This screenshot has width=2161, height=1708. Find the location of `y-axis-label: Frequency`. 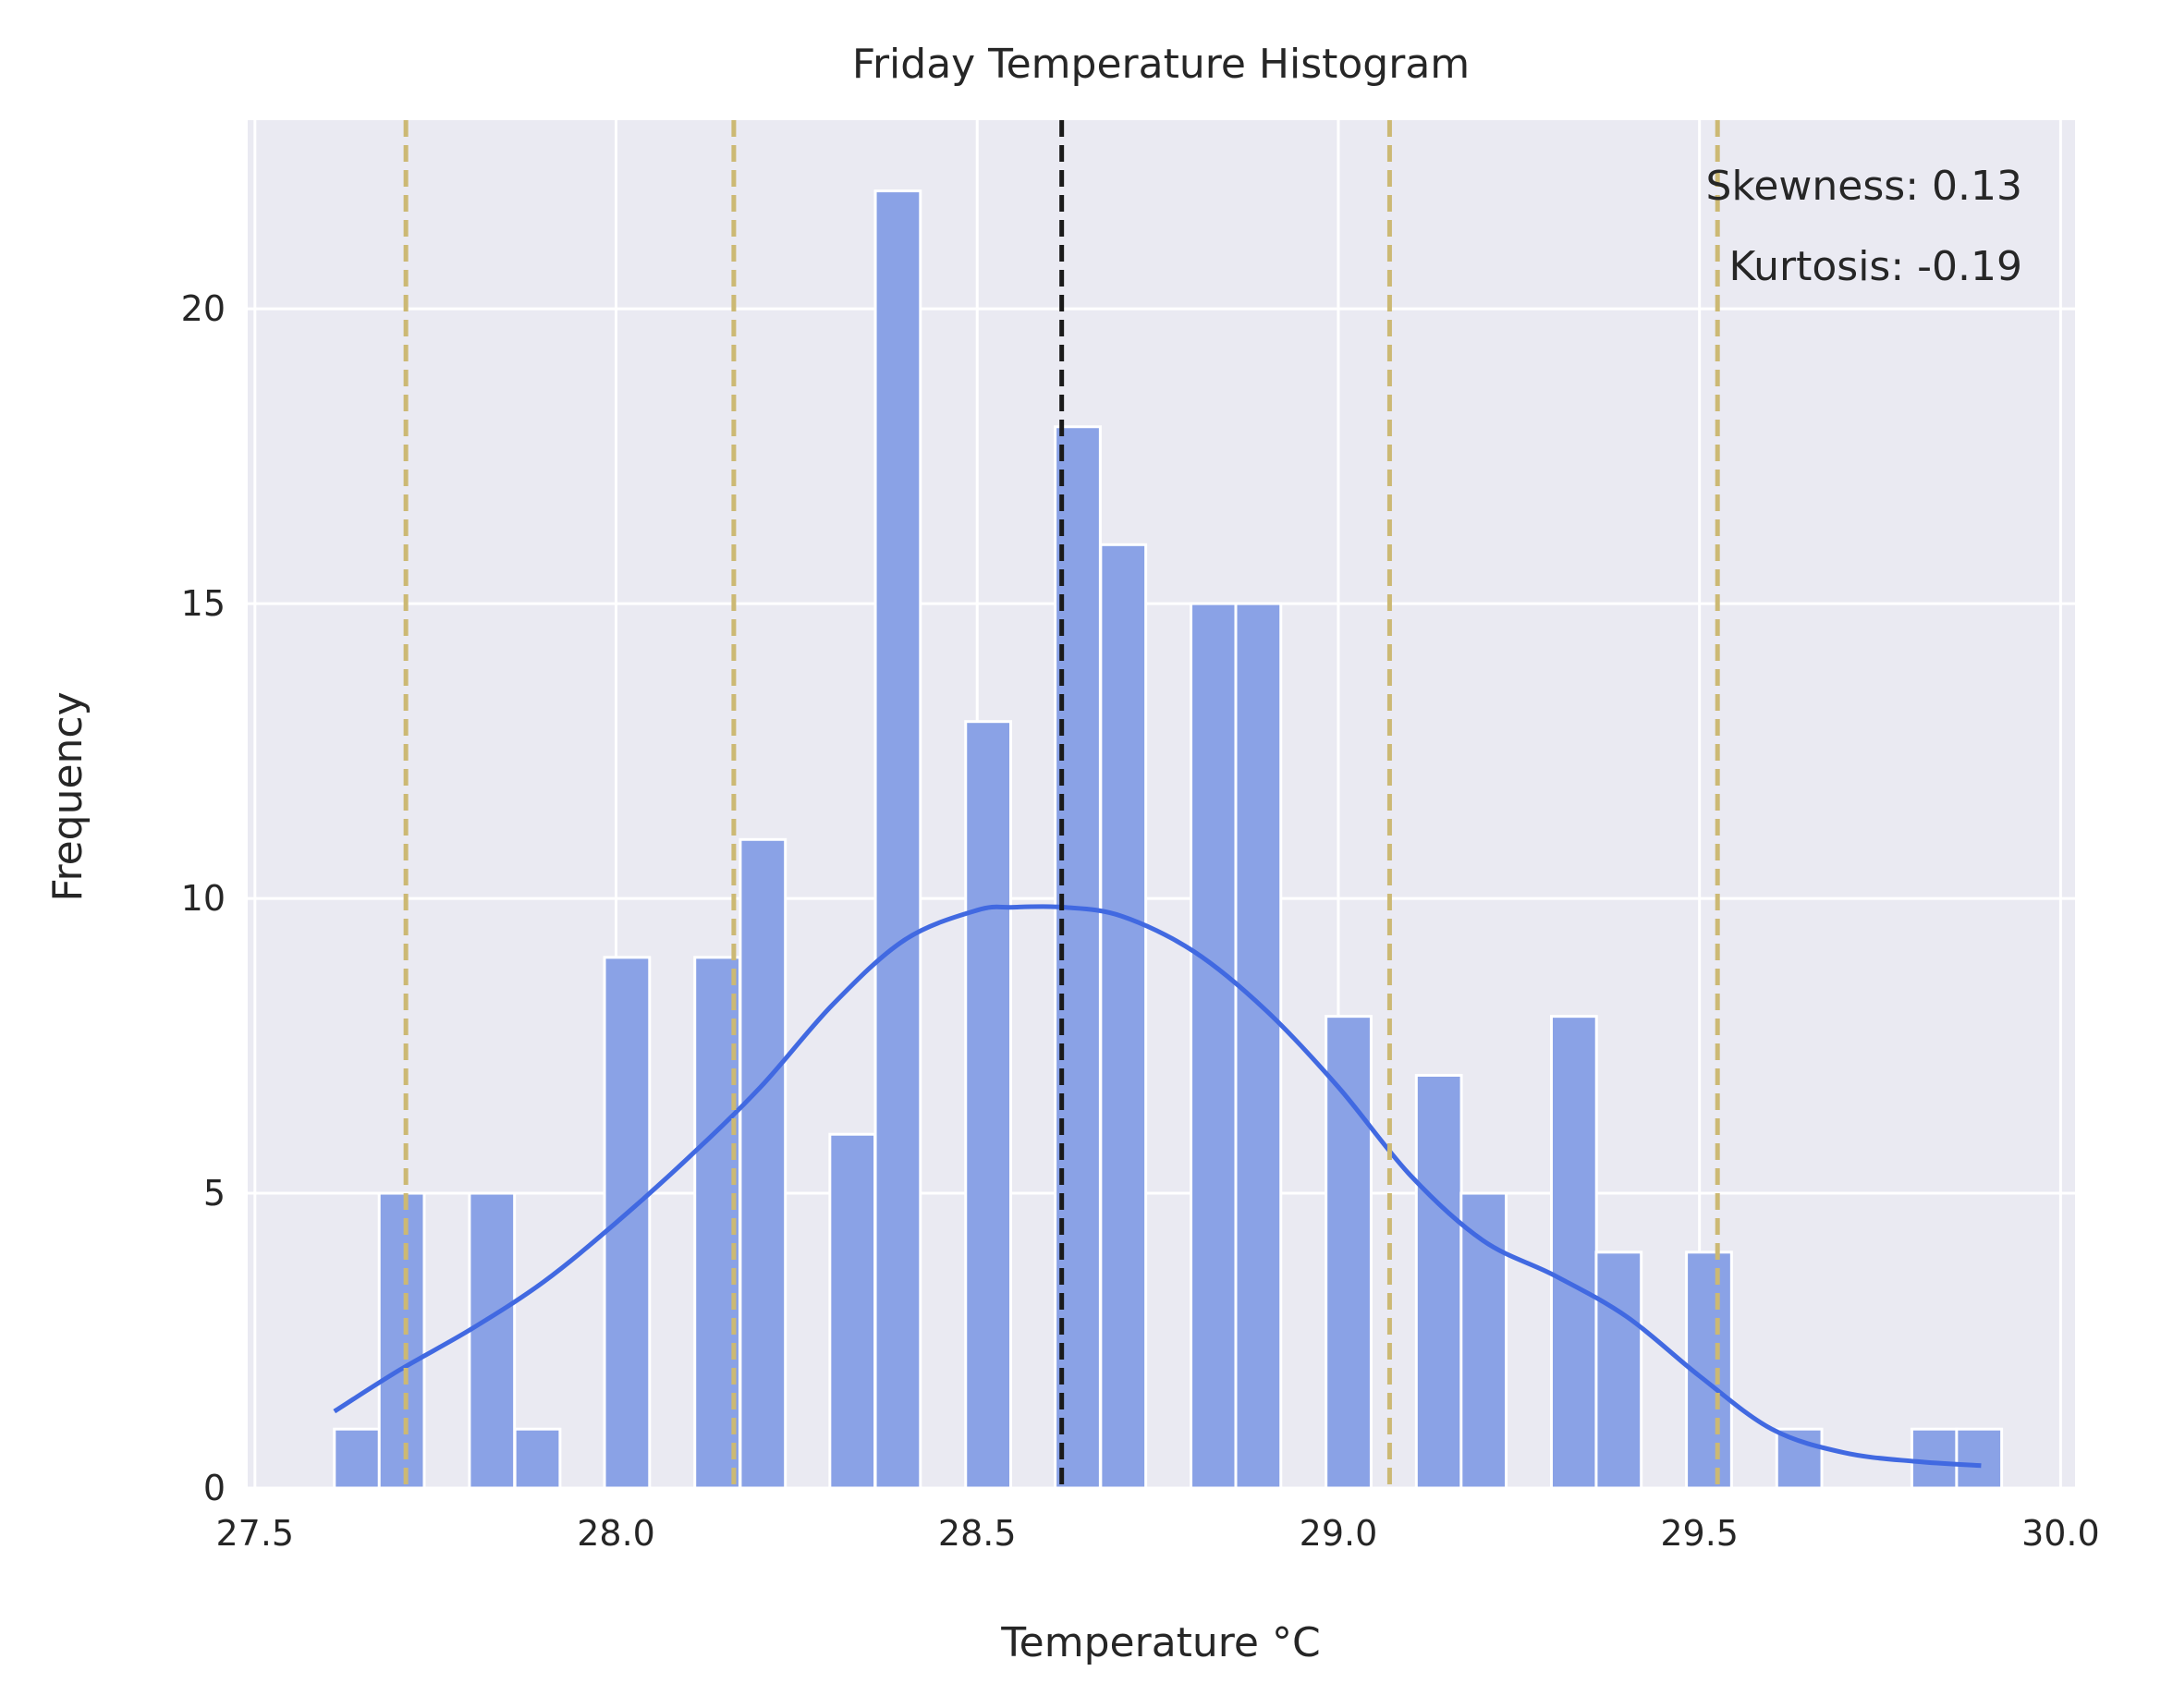

y-axis-label: Frequency is located at coordinates (68, 796).